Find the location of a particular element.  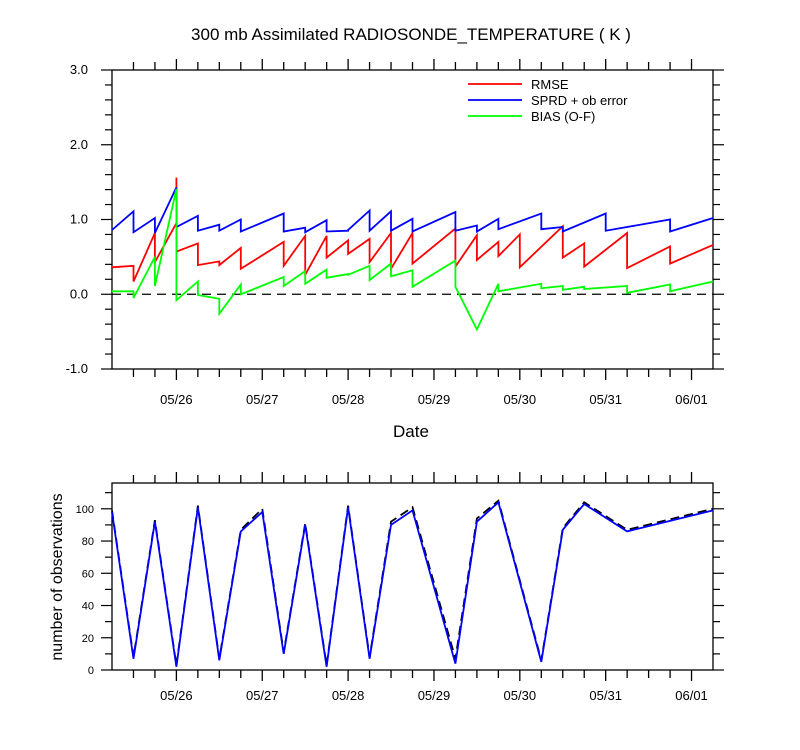

y-tick-label: 100 is located at coordinates (85, 510).